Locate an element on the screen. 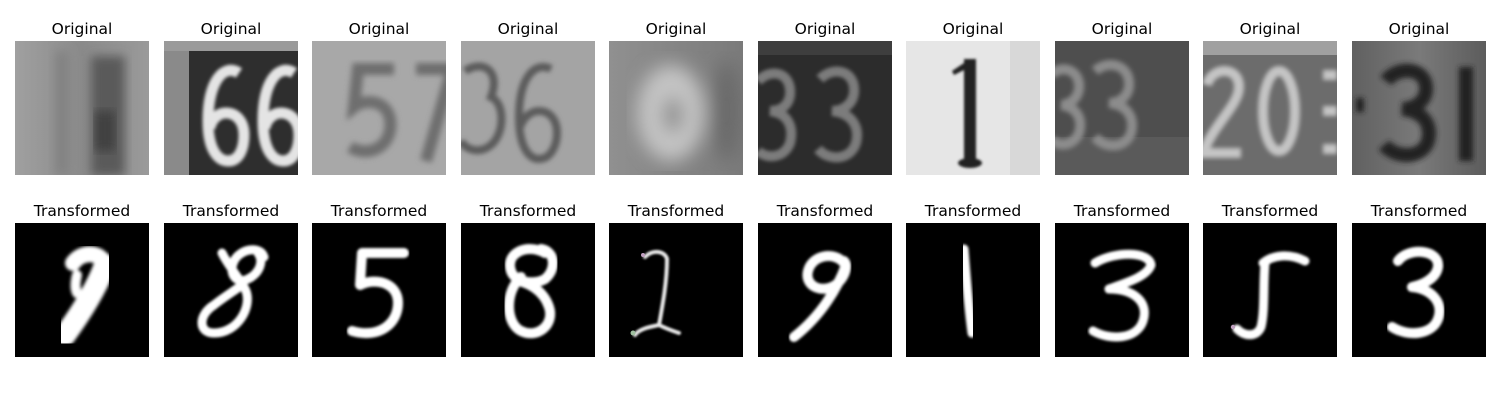 The width and height of the screenshot is (1500, 400). original-panel-10: Original is located at coordinates (1419, 96).